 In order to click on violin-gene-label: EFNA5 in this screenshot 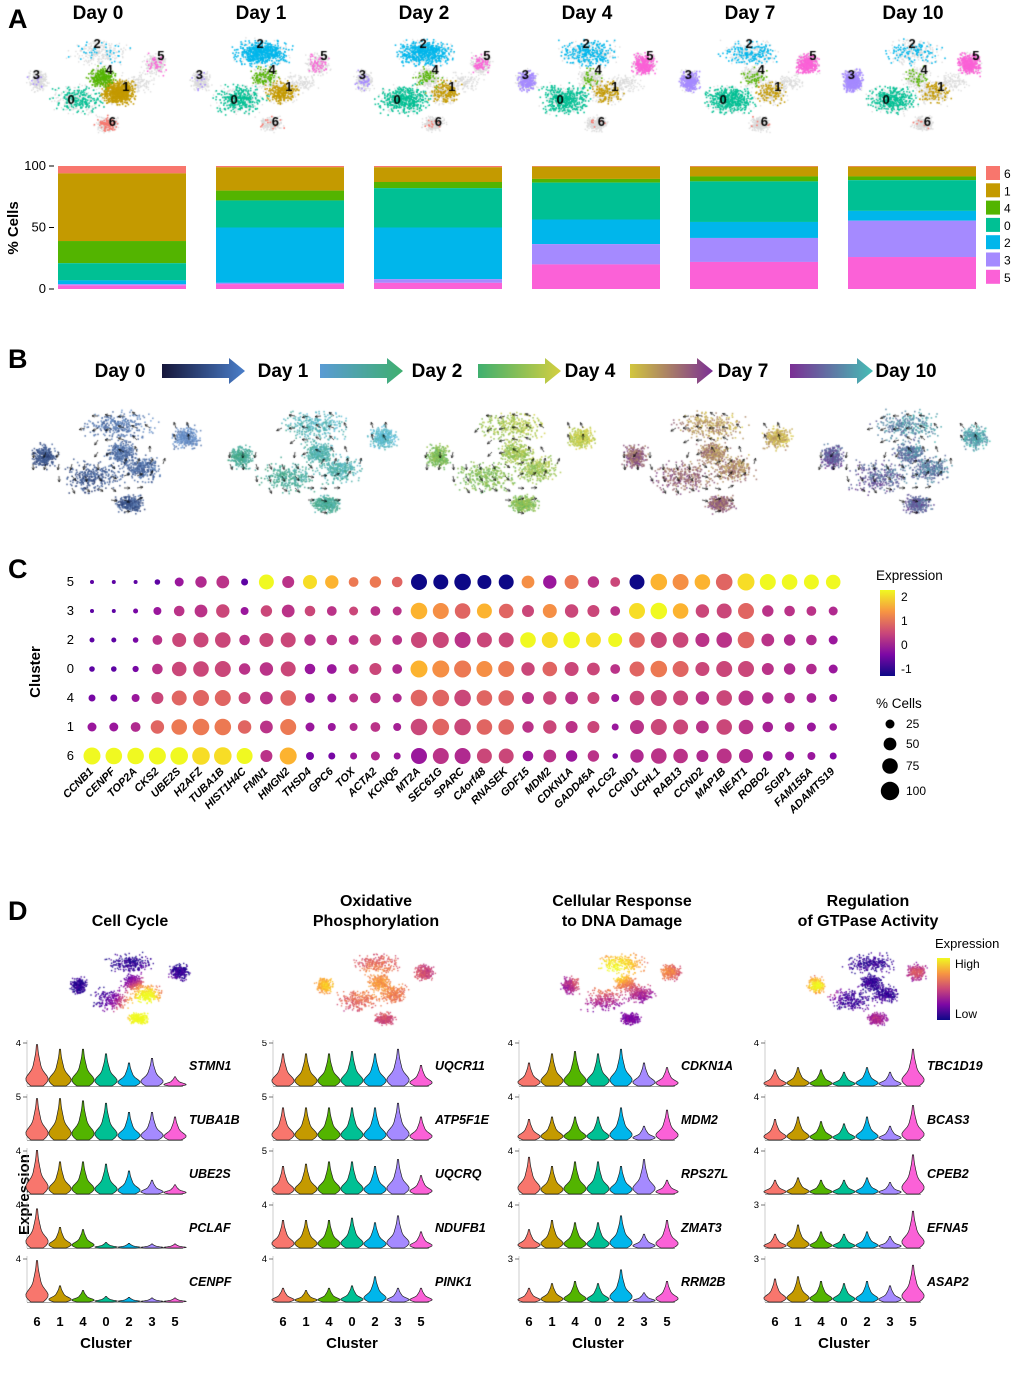, I will do `click(948, 1228)`.